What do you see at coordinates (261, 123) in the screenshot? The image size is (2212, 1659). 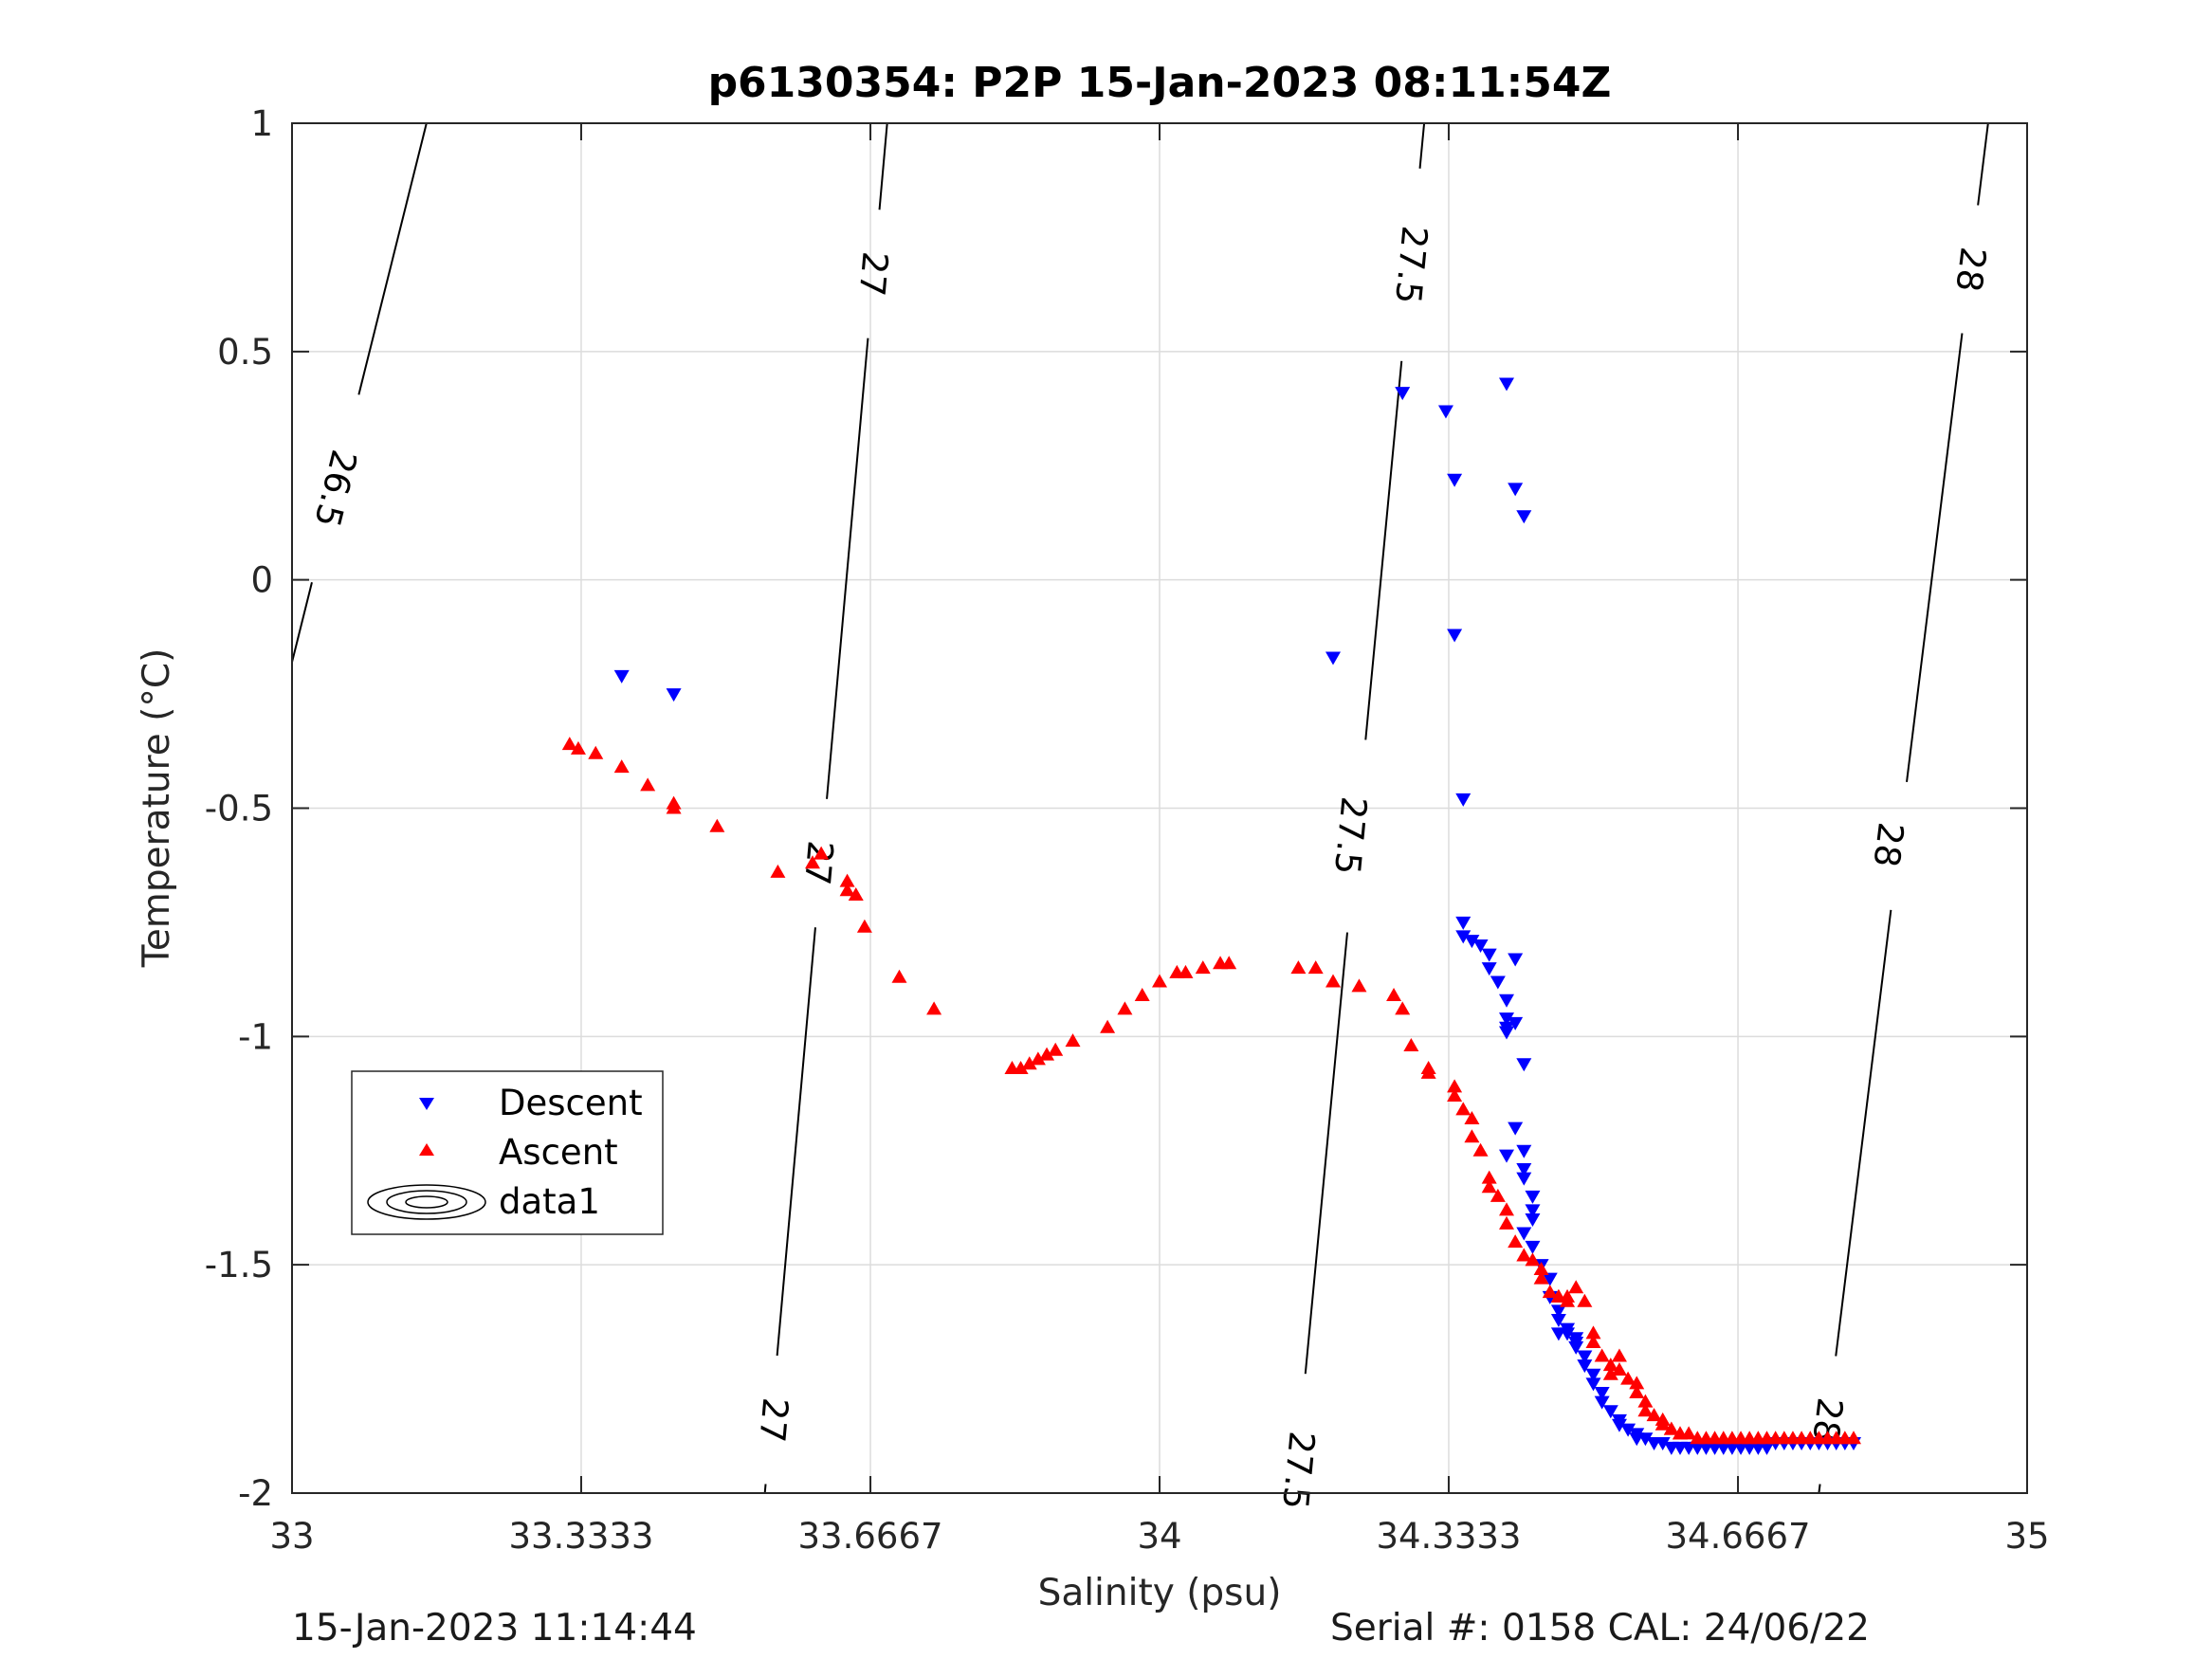 I see `y-tick-label: 1` at bounding box center [261, 123].